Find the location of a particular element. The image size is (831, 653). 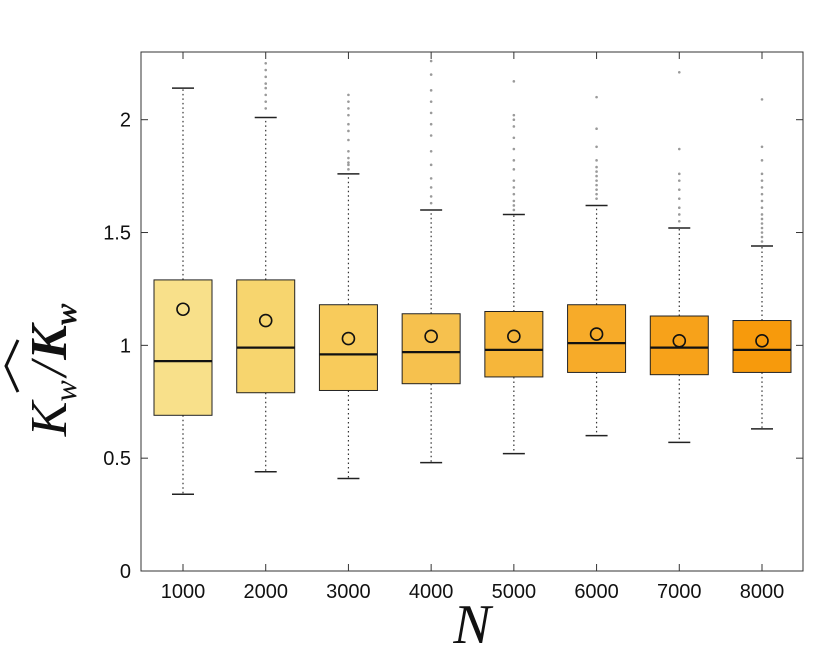

x-tick-label: 8000 is located at coordinates (762, 592).